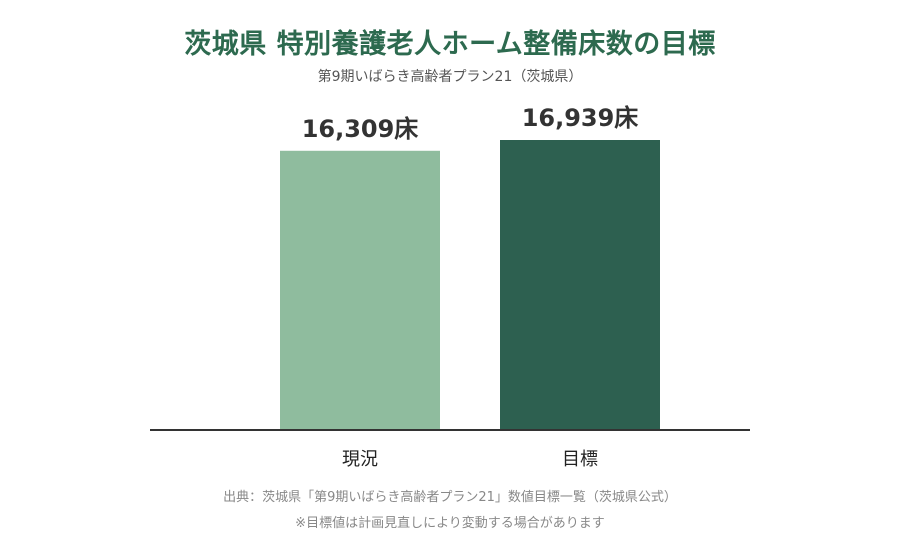 Image resolution: width=900 pixels, height=550 pixels. I want to click on x-tick-label: 現況, so click(360, 459).